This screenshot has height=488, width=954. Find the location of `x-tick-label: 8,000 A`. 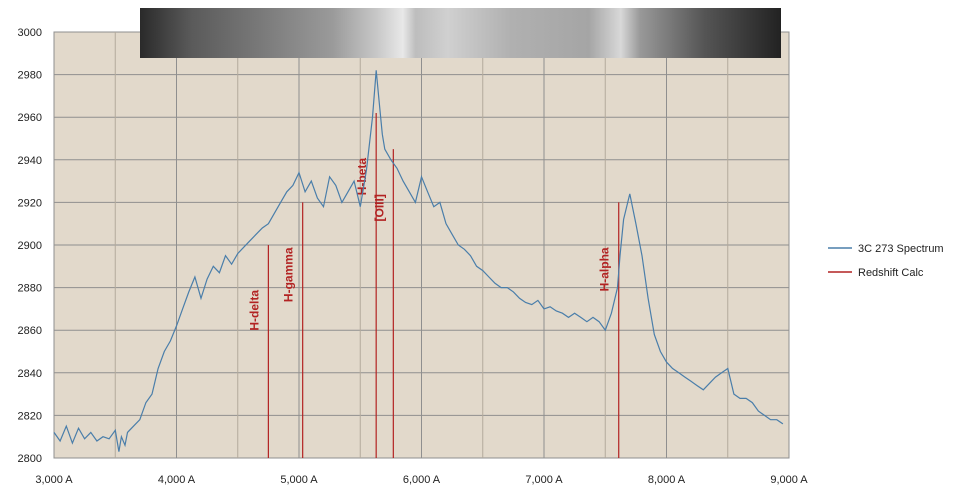

x-tick-label: 8,000 A is located at coordinates (667, 480).